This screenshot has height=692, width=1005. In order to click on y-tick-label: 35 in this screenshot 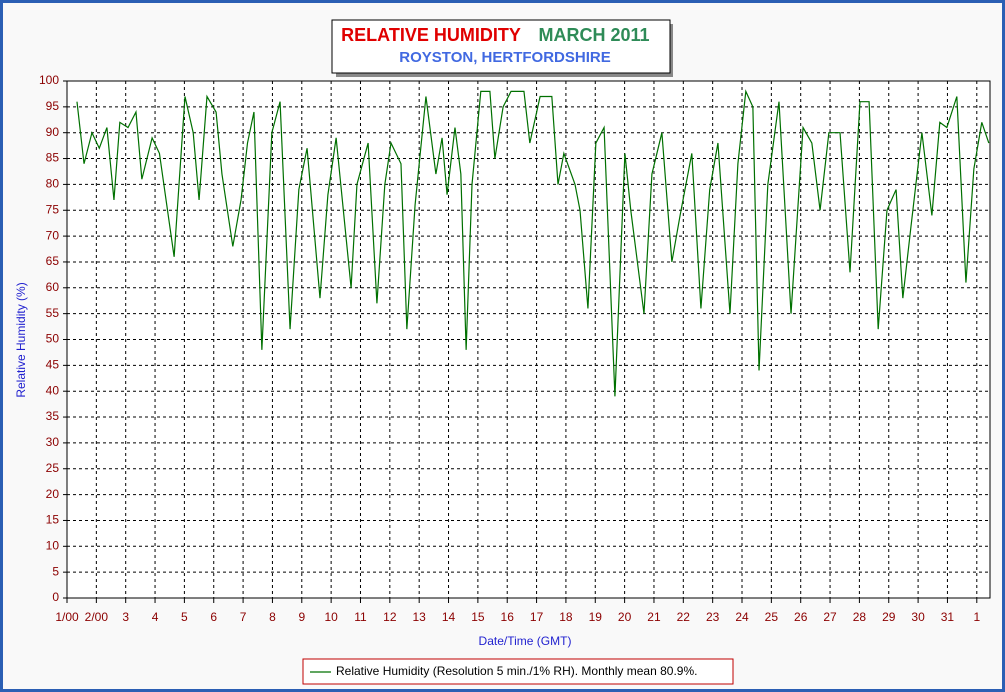, I will do `click(53, 416)`.